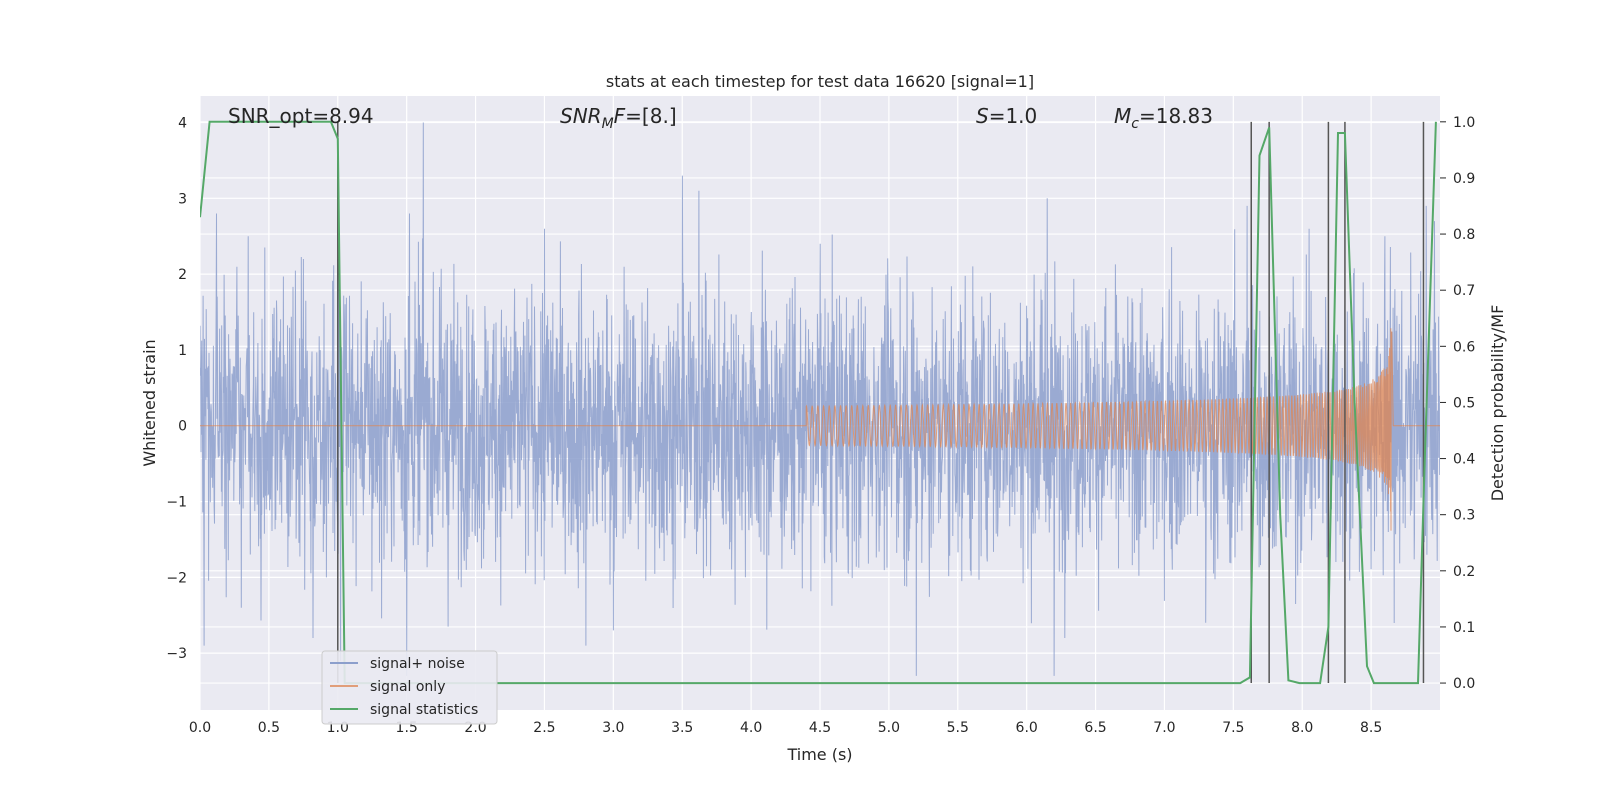 The image size is (1600, 800). What do you see at coordinates (1464, 179) in the screenshot?
I see `y2-tick-label: 0.9` at bounding box center [1464, 179].